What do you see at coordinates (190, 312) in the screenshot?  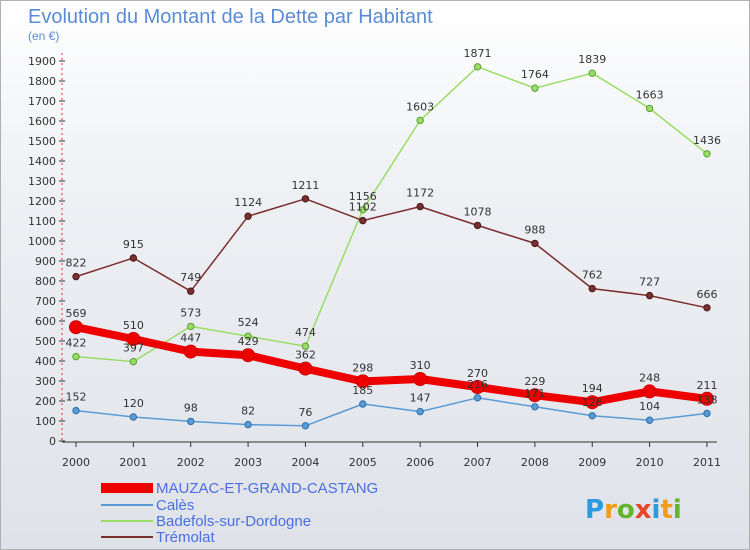 I see `data-label-2-2: 573` at bounding box center [190, 312].